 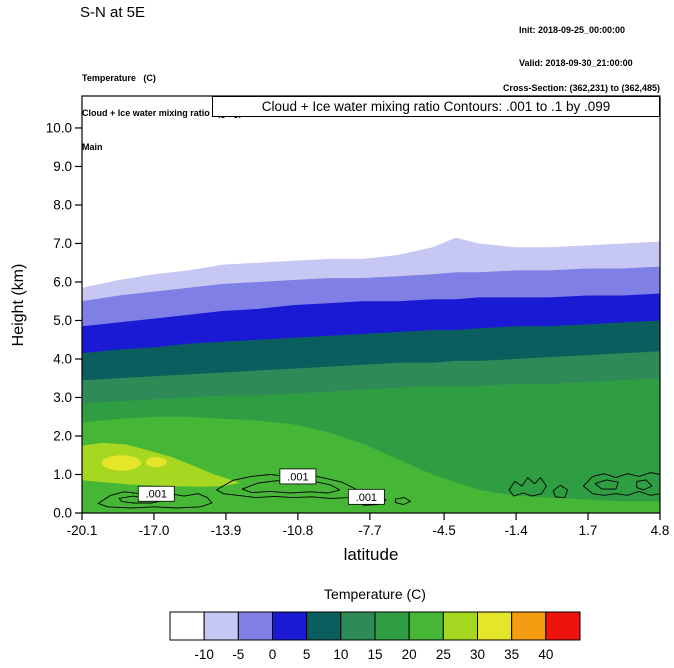 I want to click on x-tick-label: 4.8, so click(x=660, y=530).